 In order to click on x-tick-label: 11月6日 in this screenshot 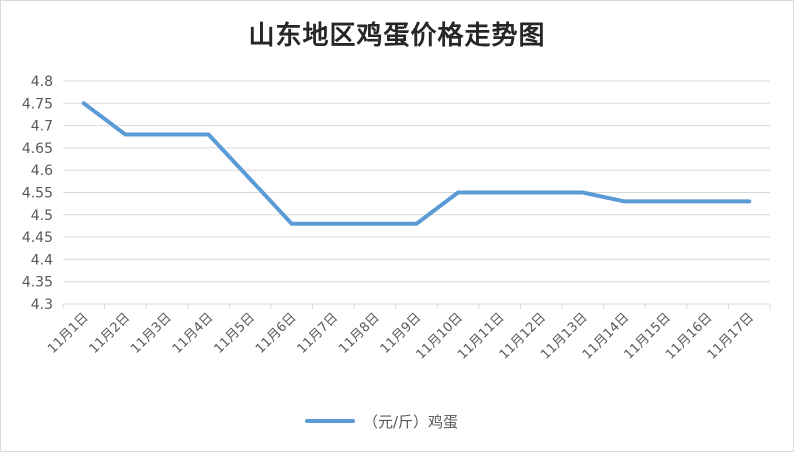, I will do `click(276, 333)`.